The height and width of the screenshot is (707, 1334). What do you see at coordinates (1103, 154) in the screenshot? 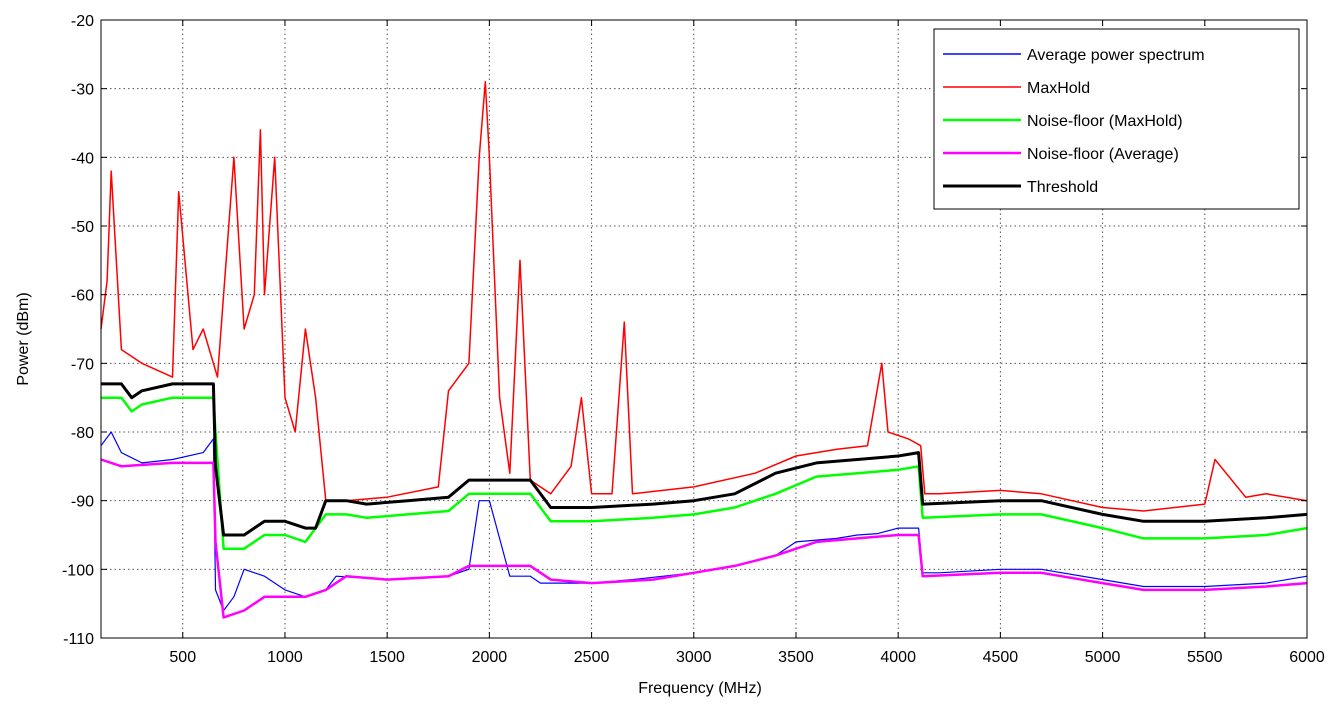
I see `legend-label-nf_average: Noise-floor (Average)` at bounding box center [1103, 154].